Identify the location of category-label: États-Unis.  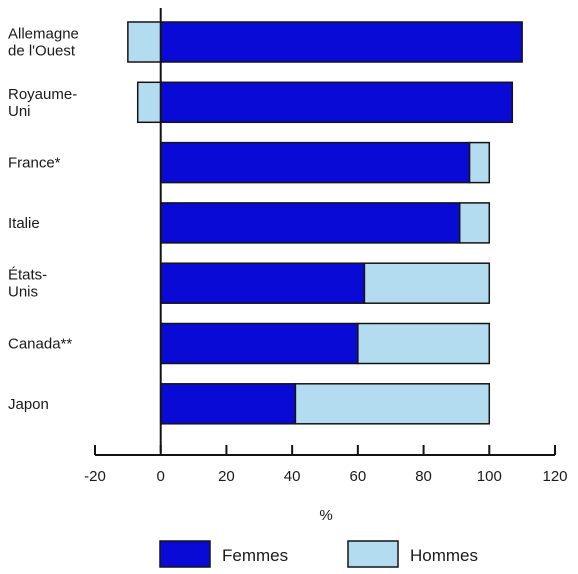
(27, 284).